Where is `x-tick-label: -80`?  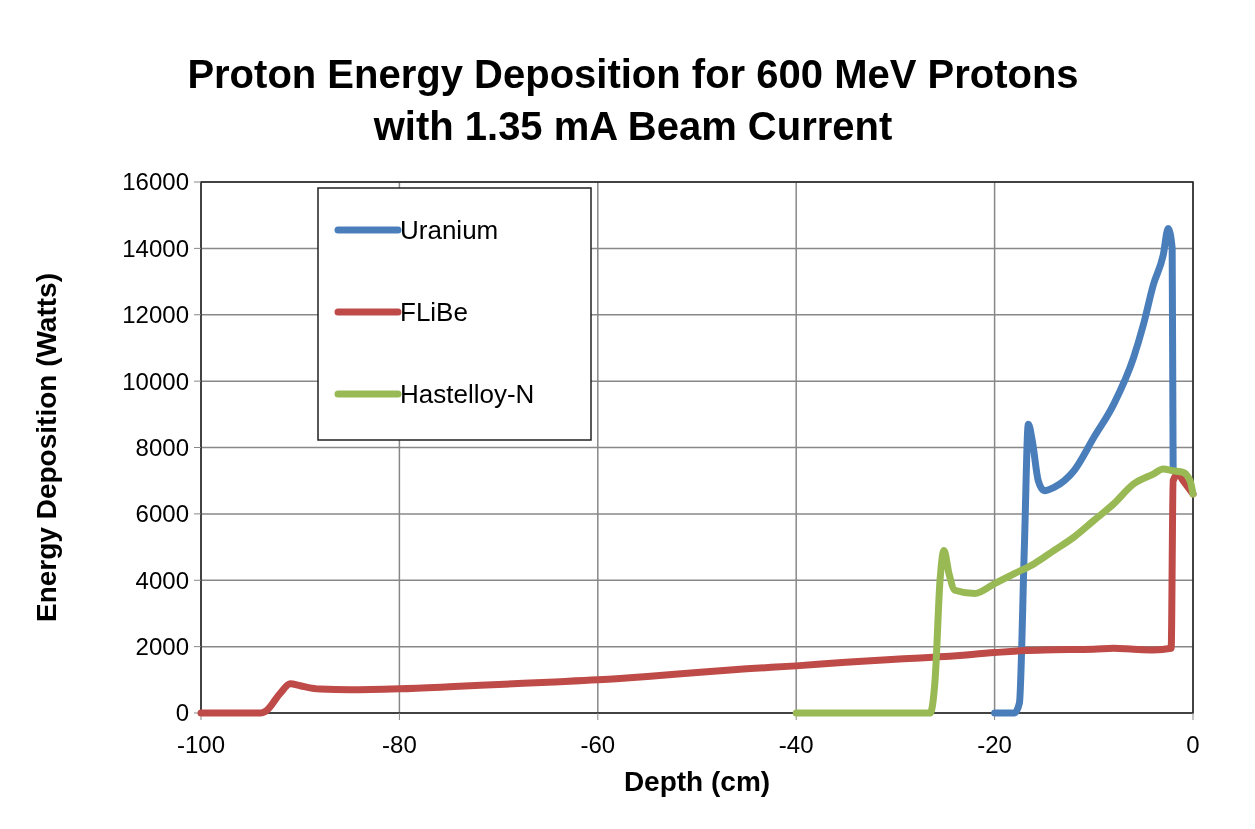
x-tick-label: -80 is located at coordinates (399, 744).